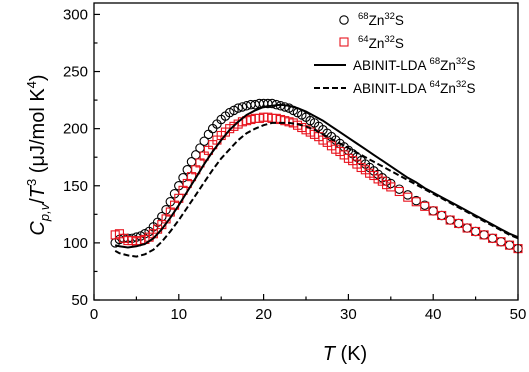 The height and width of the screenshot is (372, 529). What do you see at coordinates (461, 84) in the screenshot?
I see `legend-abinit64-iso: 32` at bounding box center [461, 84].